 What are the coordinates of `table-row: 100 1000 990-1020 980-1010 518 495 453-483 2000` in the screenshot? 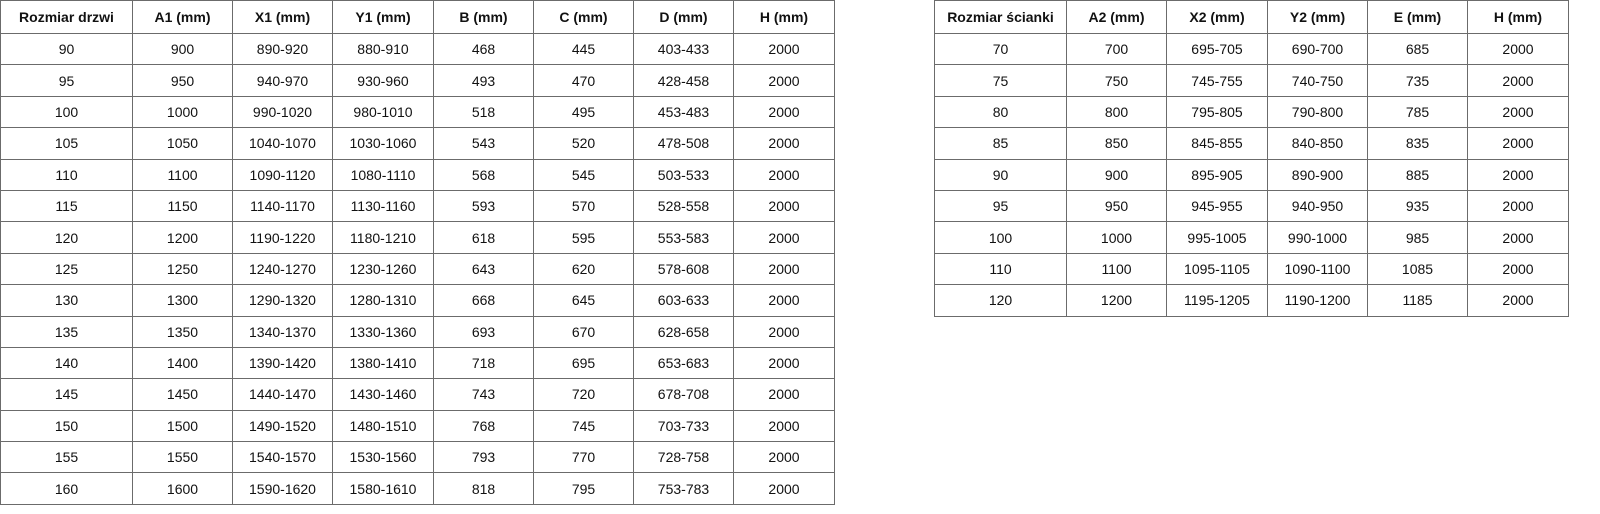 It's located at (417, 112).